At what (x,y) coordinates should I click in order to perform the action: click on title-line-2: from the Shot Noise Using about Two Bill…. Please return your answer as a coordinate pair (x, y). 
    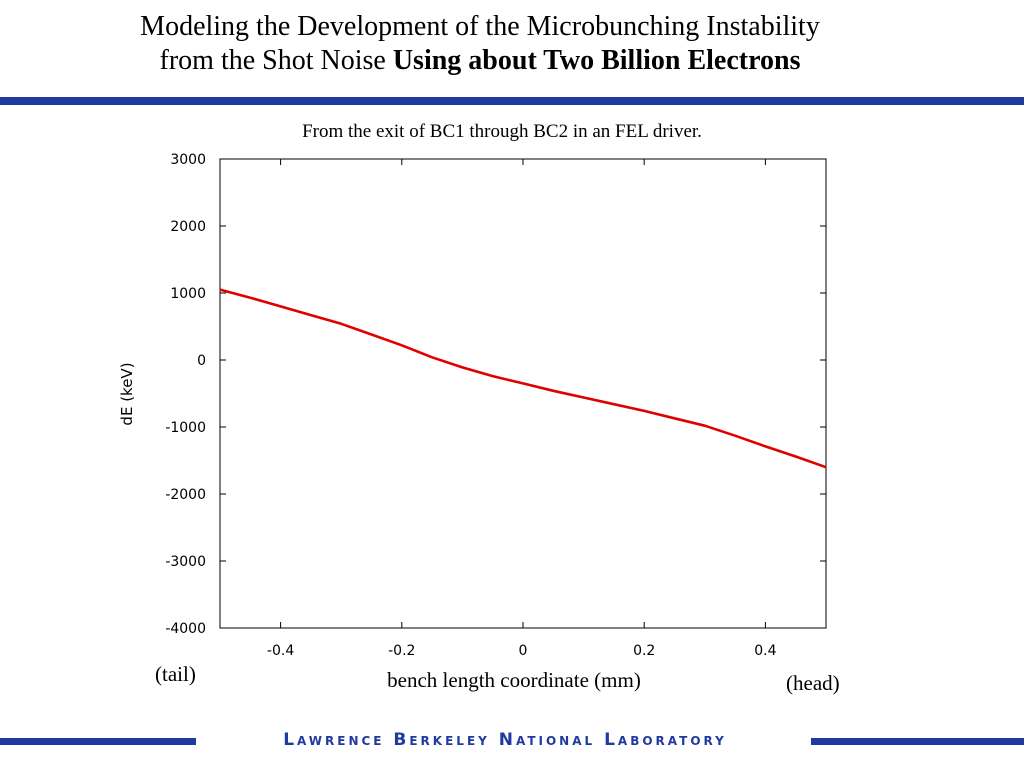
    Looking at the image, I should click on (480, 61).